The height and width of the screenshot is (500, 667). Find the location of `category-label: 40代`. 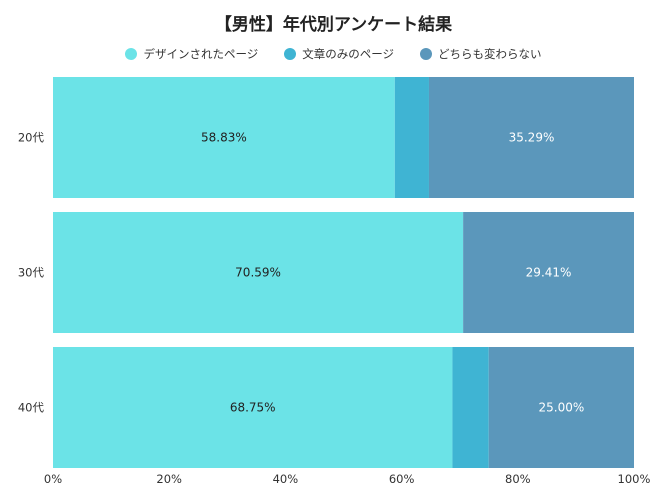

category-label: 40代 is located at coordinates (31, 408).